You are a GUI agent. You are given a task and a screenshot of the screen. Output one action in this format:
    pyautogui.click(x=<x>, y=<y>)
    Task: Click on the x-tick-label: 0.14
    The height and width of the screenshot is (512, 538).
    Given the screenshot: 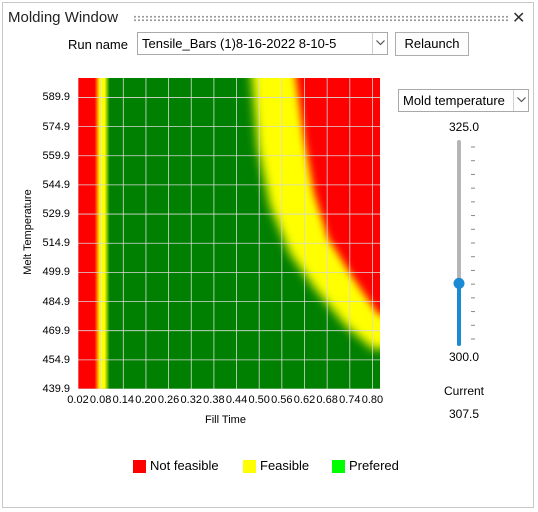 What is the action you would take?
    pyautogui.click(x=123, y=400)
    